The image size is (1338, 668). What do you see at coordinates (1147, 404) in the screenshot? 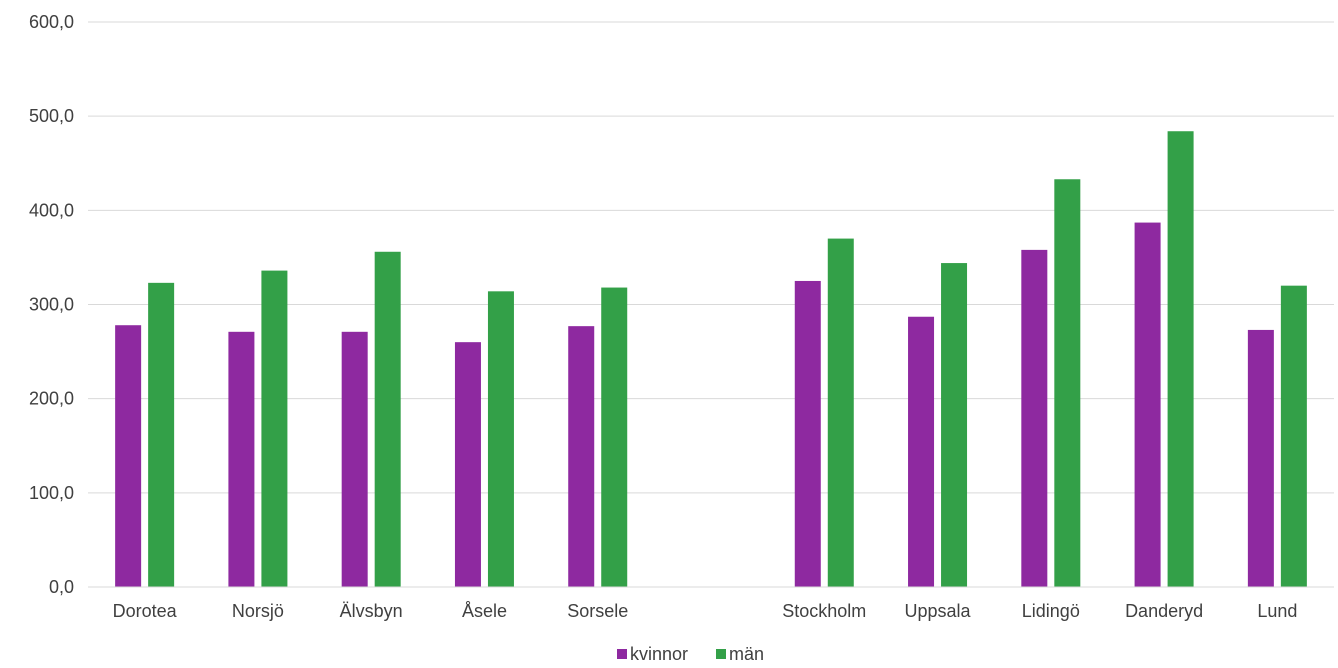
I see `bar-kvinnor-Danderyd` at bounding box center [1147, 404].